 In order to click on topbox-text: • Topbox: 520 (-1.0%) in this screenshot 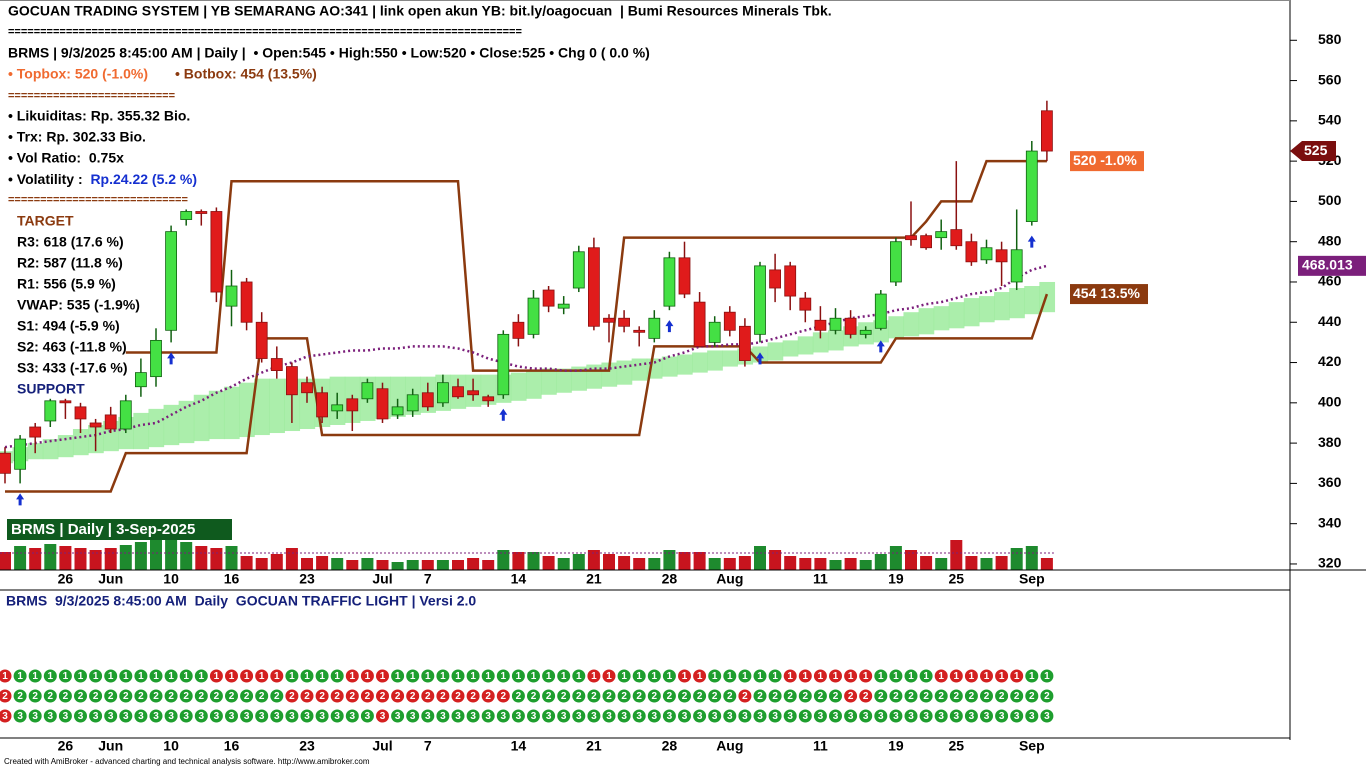, I will do `click(78, 74)`.